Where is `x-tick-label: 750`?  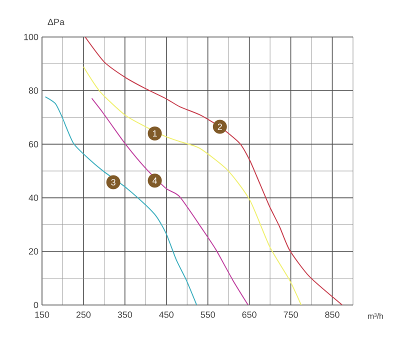
x-tick-label: 750 is located at coordinates (291, 315).